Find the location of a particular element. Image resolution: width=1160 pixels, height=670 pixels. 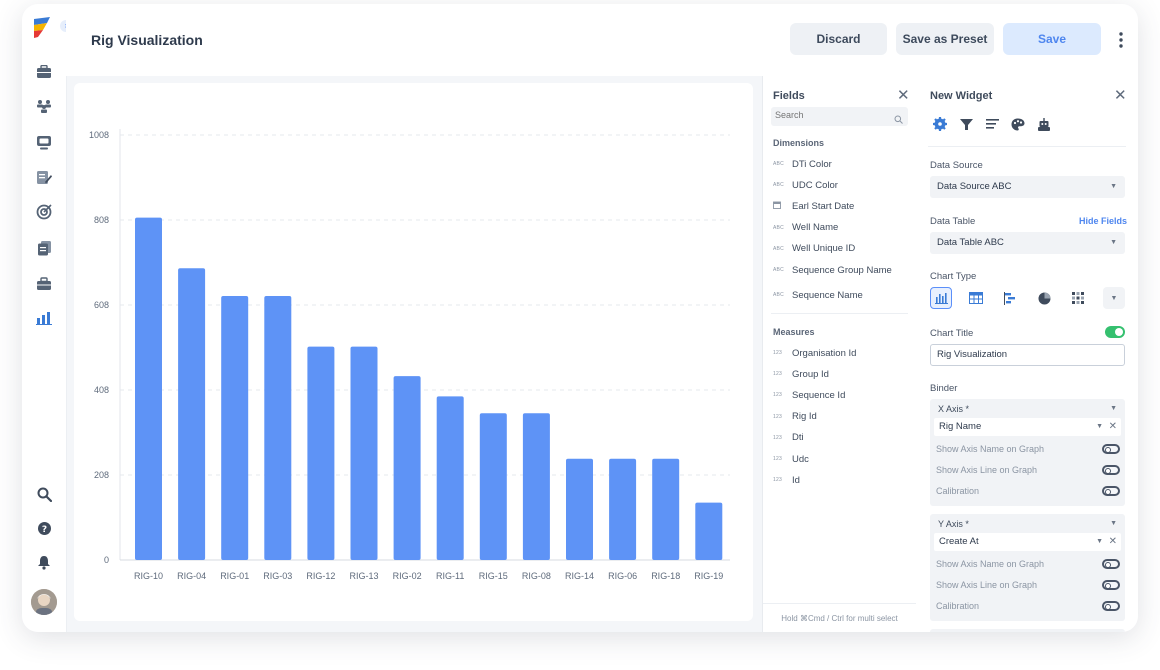

x-show-axis-name-toggle is located at coordinates (1111, 449).